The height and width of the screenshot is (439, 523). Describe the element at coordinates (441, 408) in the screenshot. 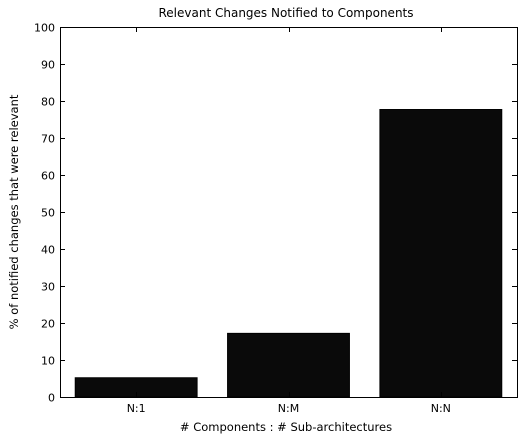

I see `x-tick-label: N:N` at that location.